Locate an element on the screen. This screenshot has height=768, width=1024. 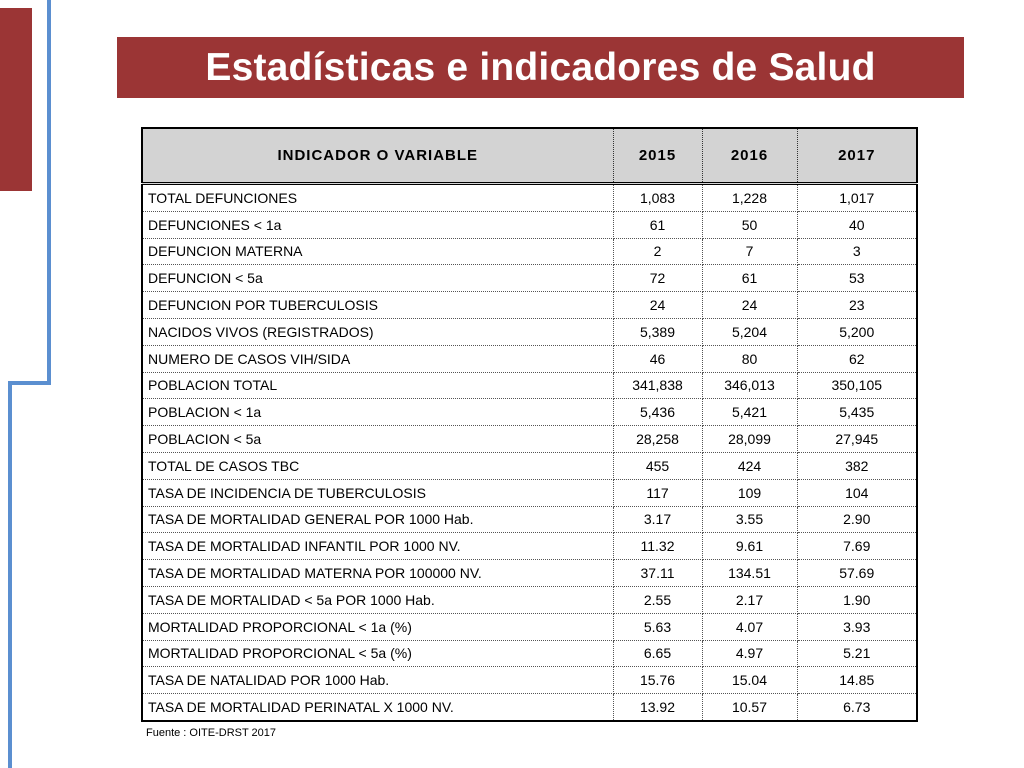
page-title: Estadísticas e indicadores de Salud is located at coordinates (540, 67).